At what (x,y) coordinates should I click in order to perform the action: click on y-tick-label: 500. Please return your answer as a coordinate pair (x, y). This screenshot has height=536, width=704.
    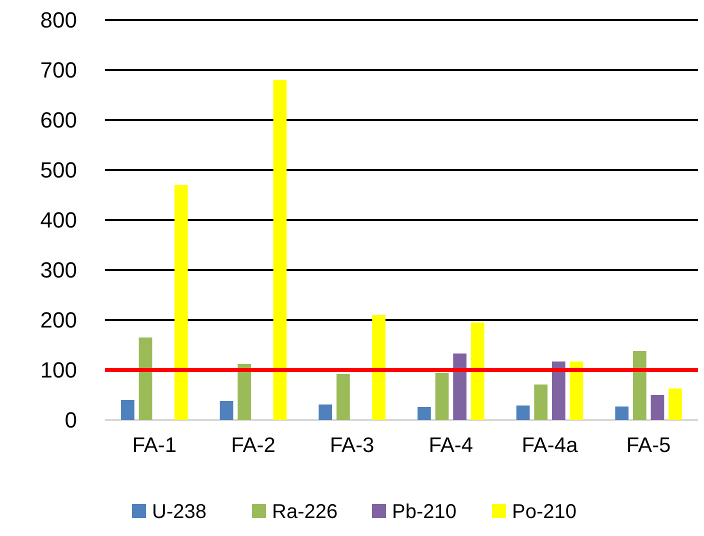
    Looking at the image, I should click on (58, 170).